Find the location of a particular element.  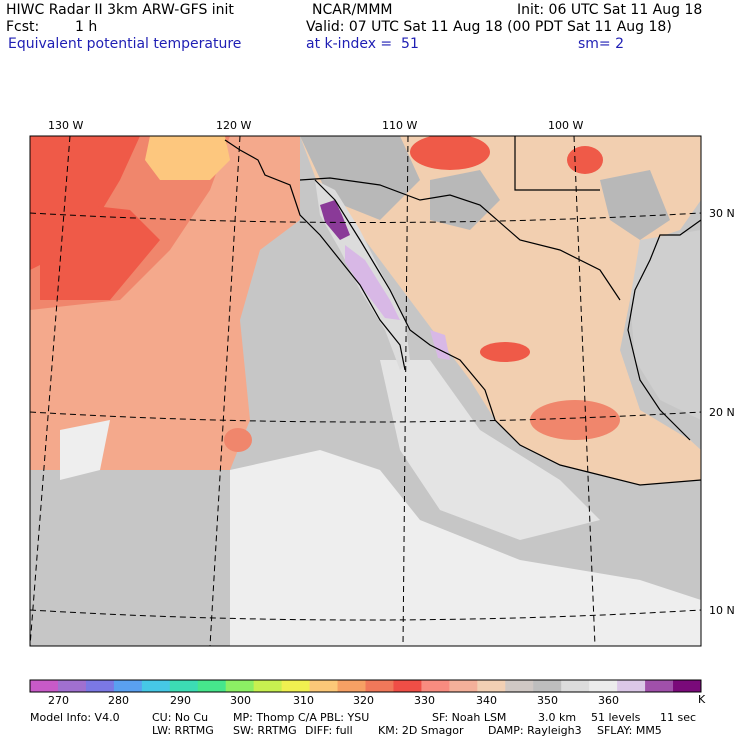

colorbar-label-360: 360 is located at coordinates (608, 700).